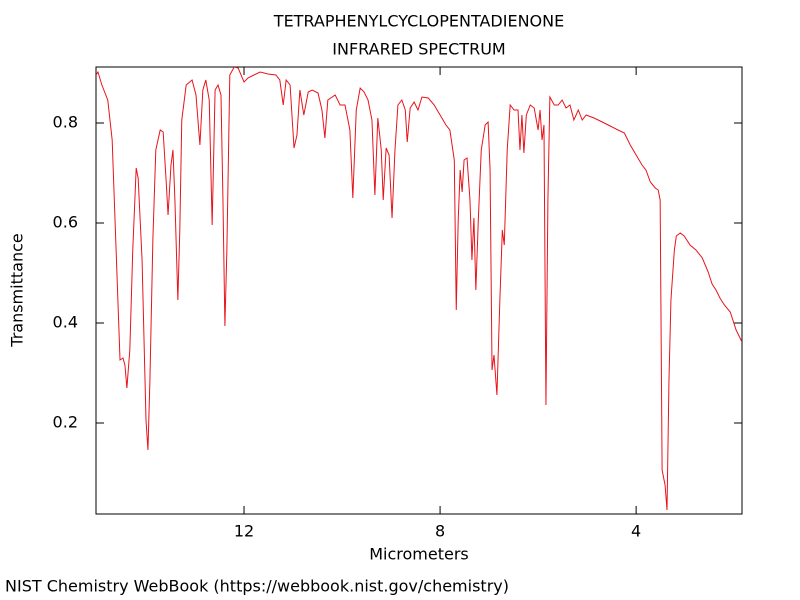  Describe the element at coordinates (636, 531) in the screenshot. I see `x-tick-label: 4` at that location.